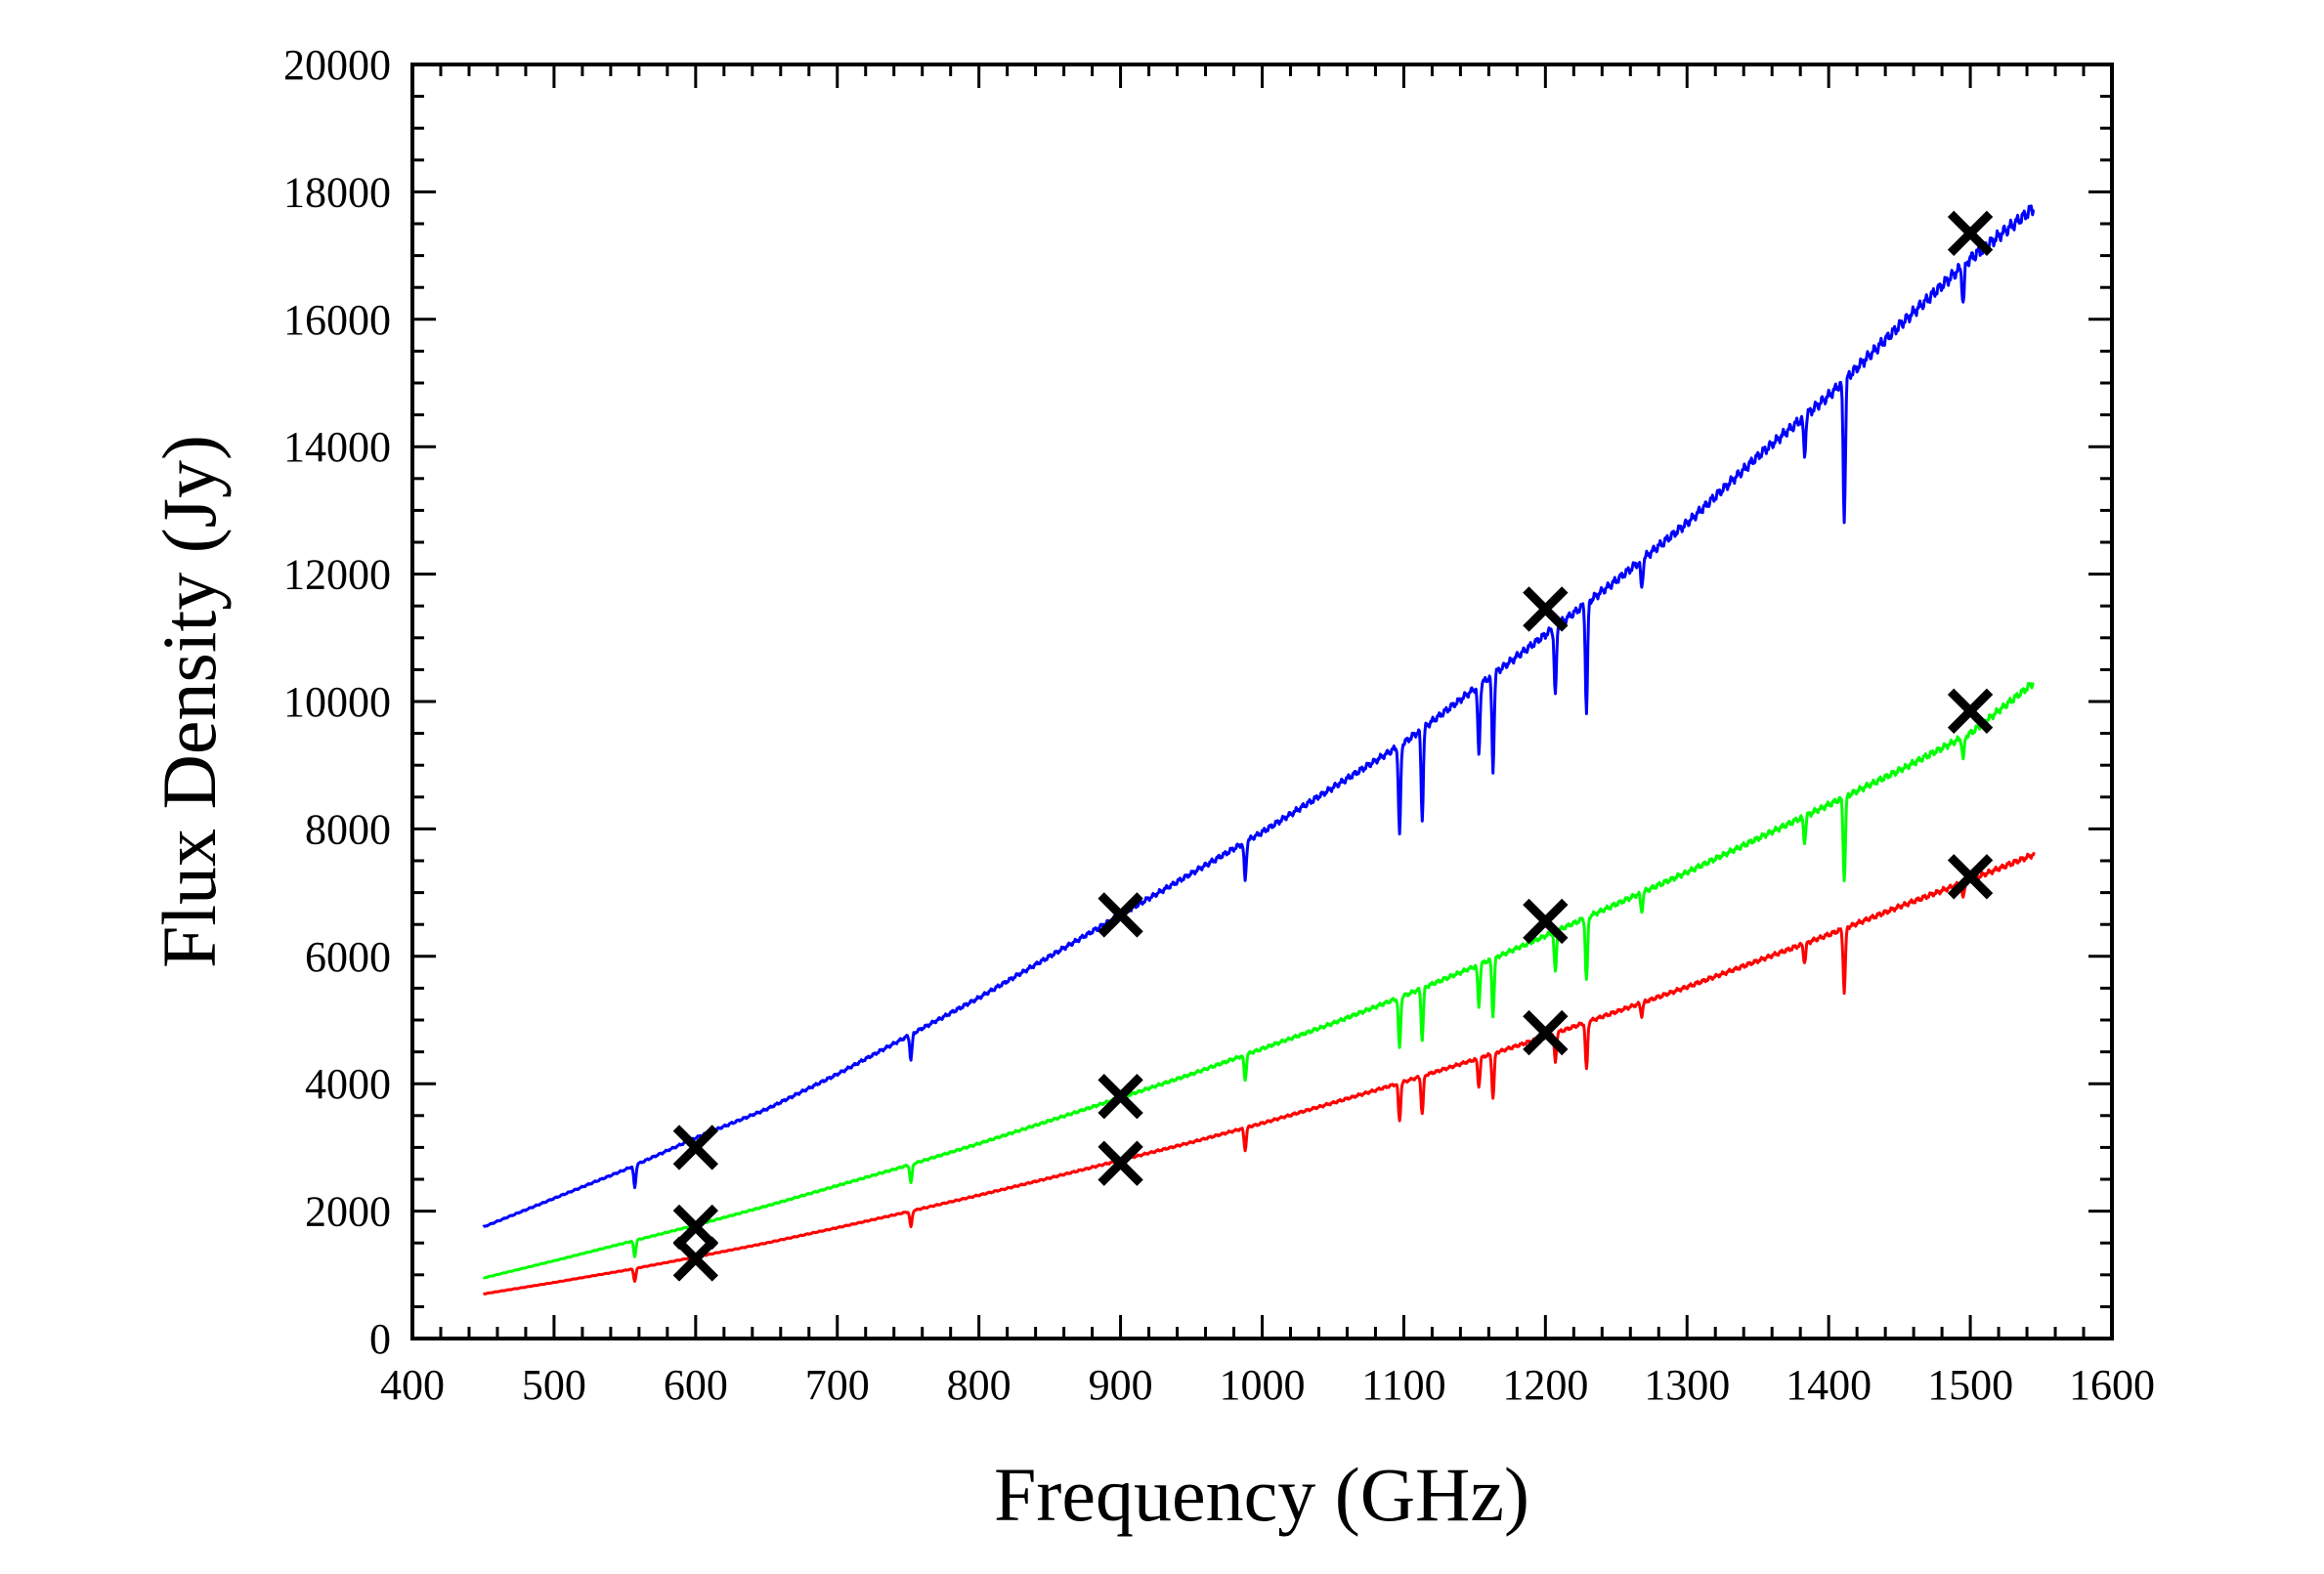  I want to click on y-tick-label: 10000, so click(337, 702).